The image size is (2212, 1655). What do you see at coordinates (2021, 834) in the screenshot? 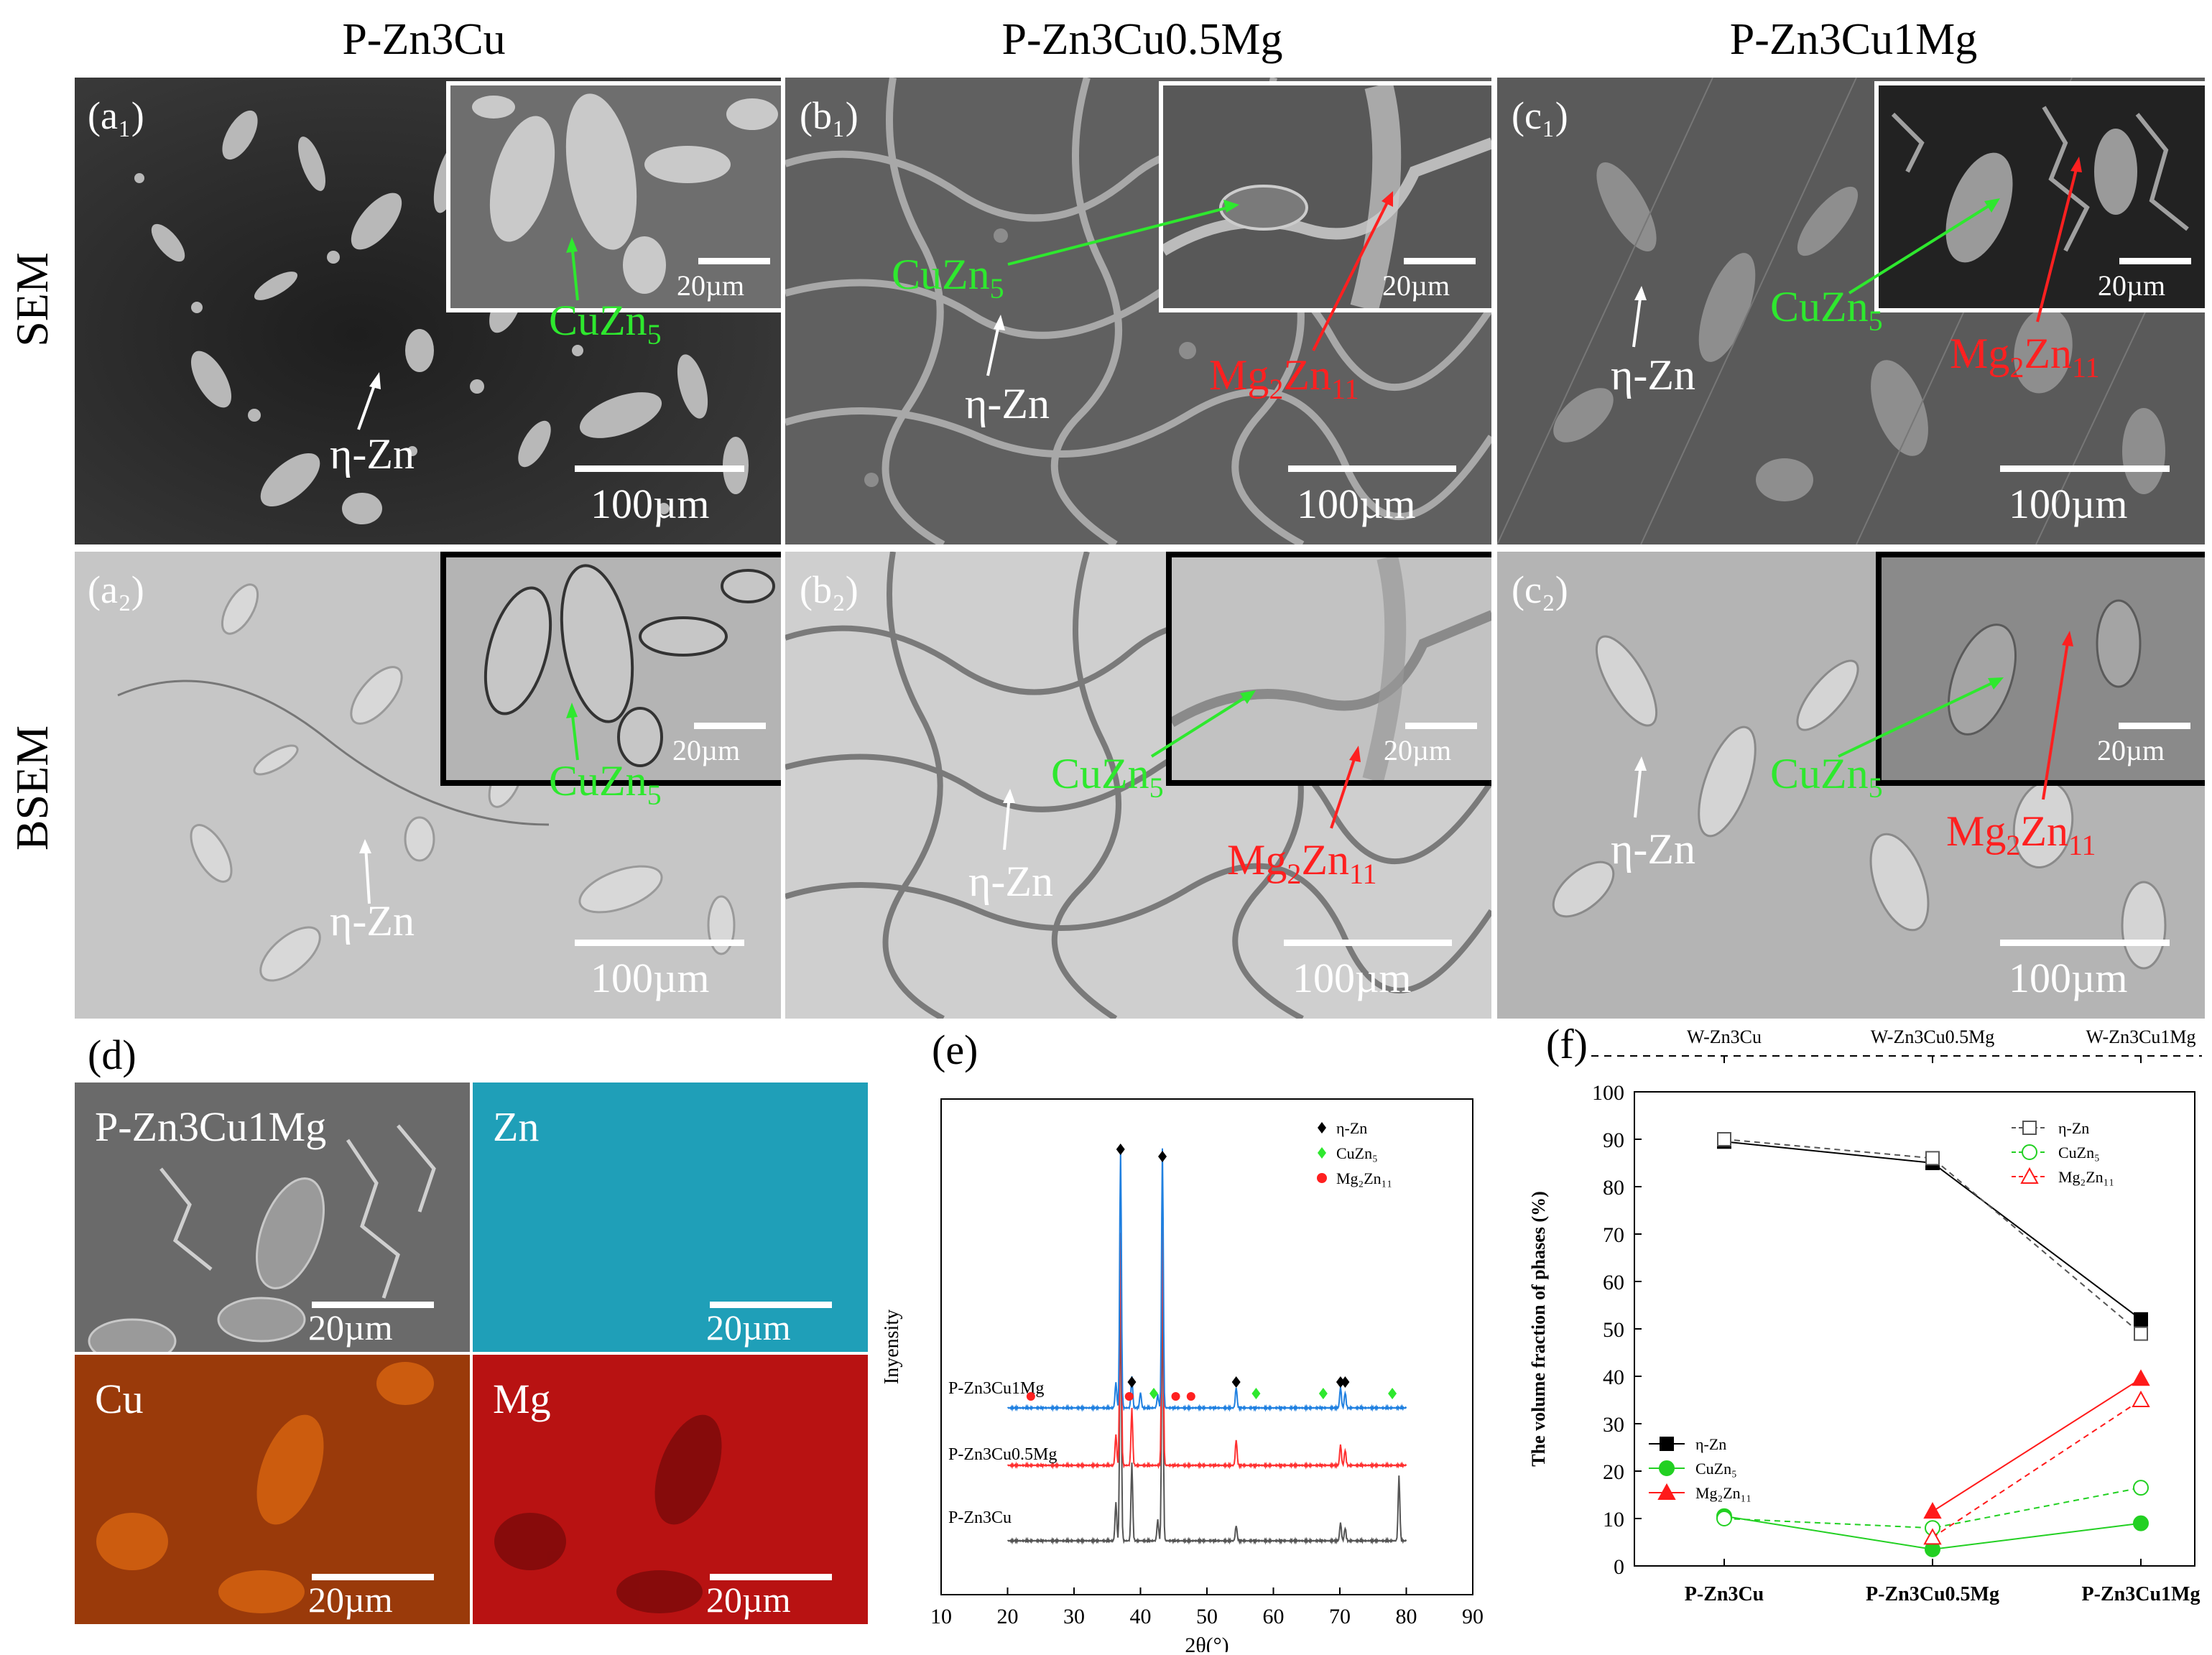
I see `label-mg2zn11-c2: Mg2Zn11` at bounding box center [2021, 834].